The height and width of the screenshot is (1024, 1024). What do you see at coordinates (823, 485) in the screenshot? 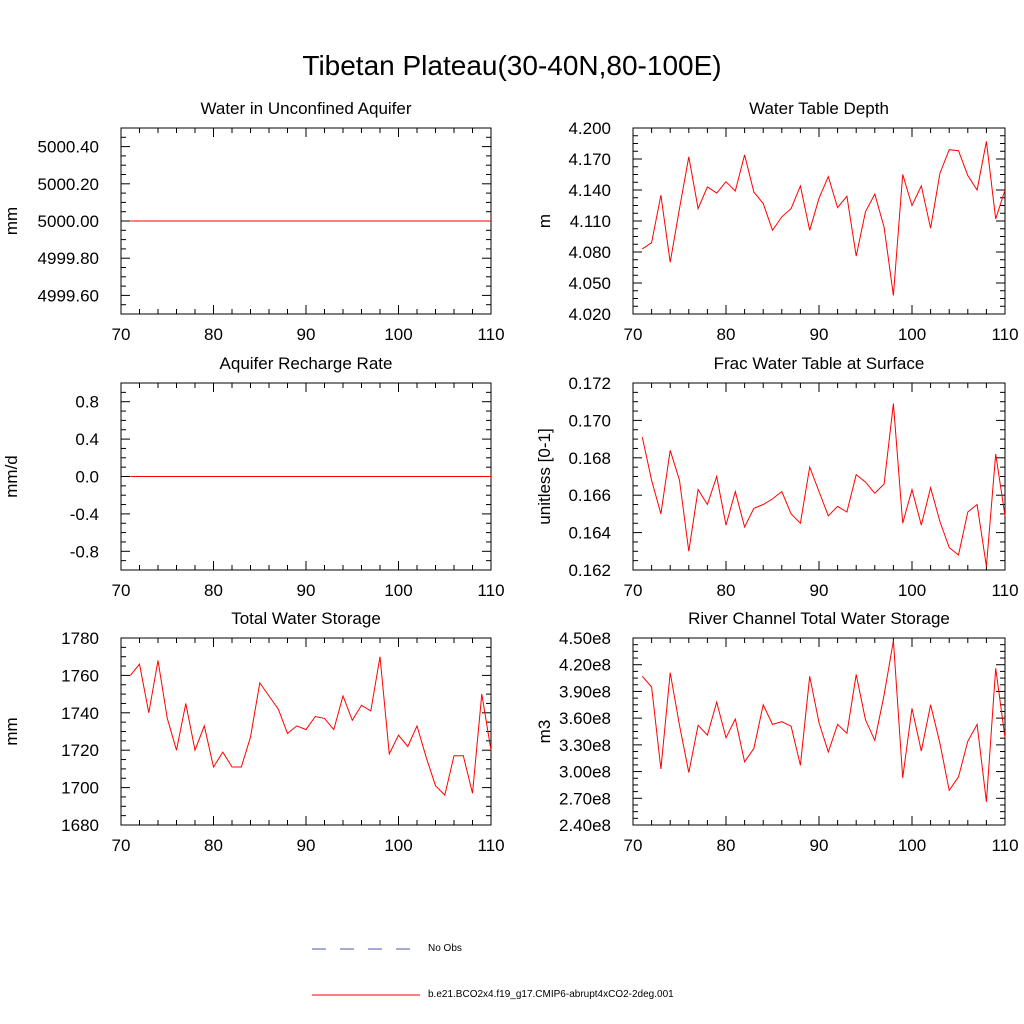
I see `series-line-frac-water-table-at-surface` at bounding box center [823, 485].